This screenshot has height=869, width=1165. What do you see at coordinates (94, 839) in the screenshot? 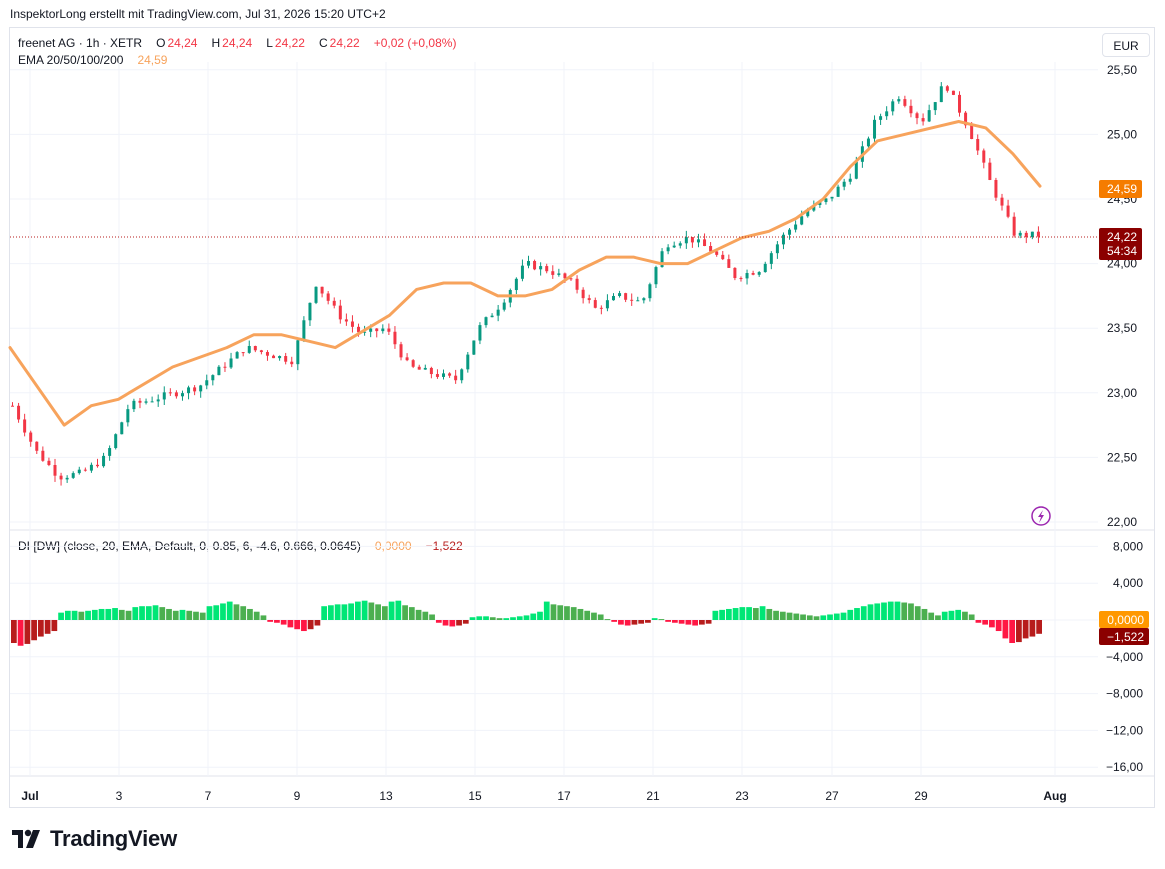
I see `tradingview-logo: TradingView` at bounding box center [94, 839].